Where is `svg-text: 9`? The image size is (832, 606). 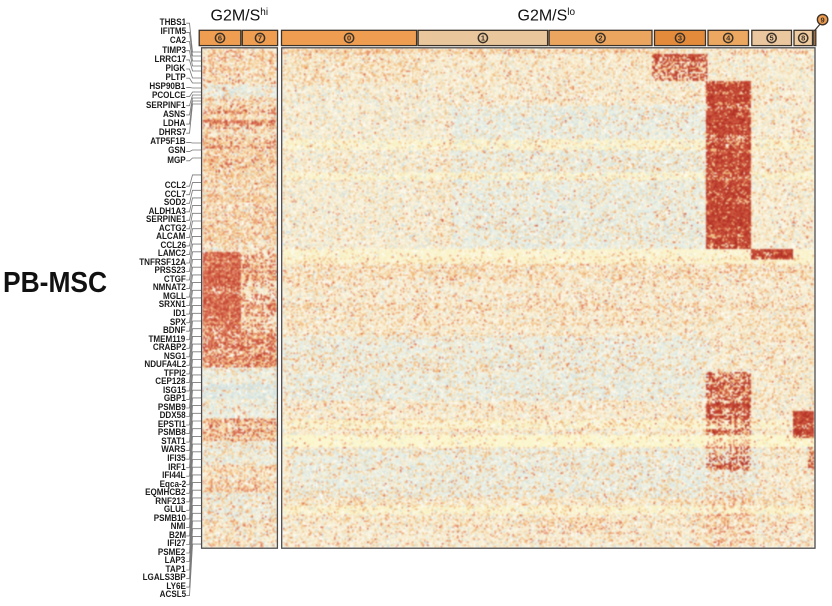
svg-text: 9 is located at coordinates (823, 19).